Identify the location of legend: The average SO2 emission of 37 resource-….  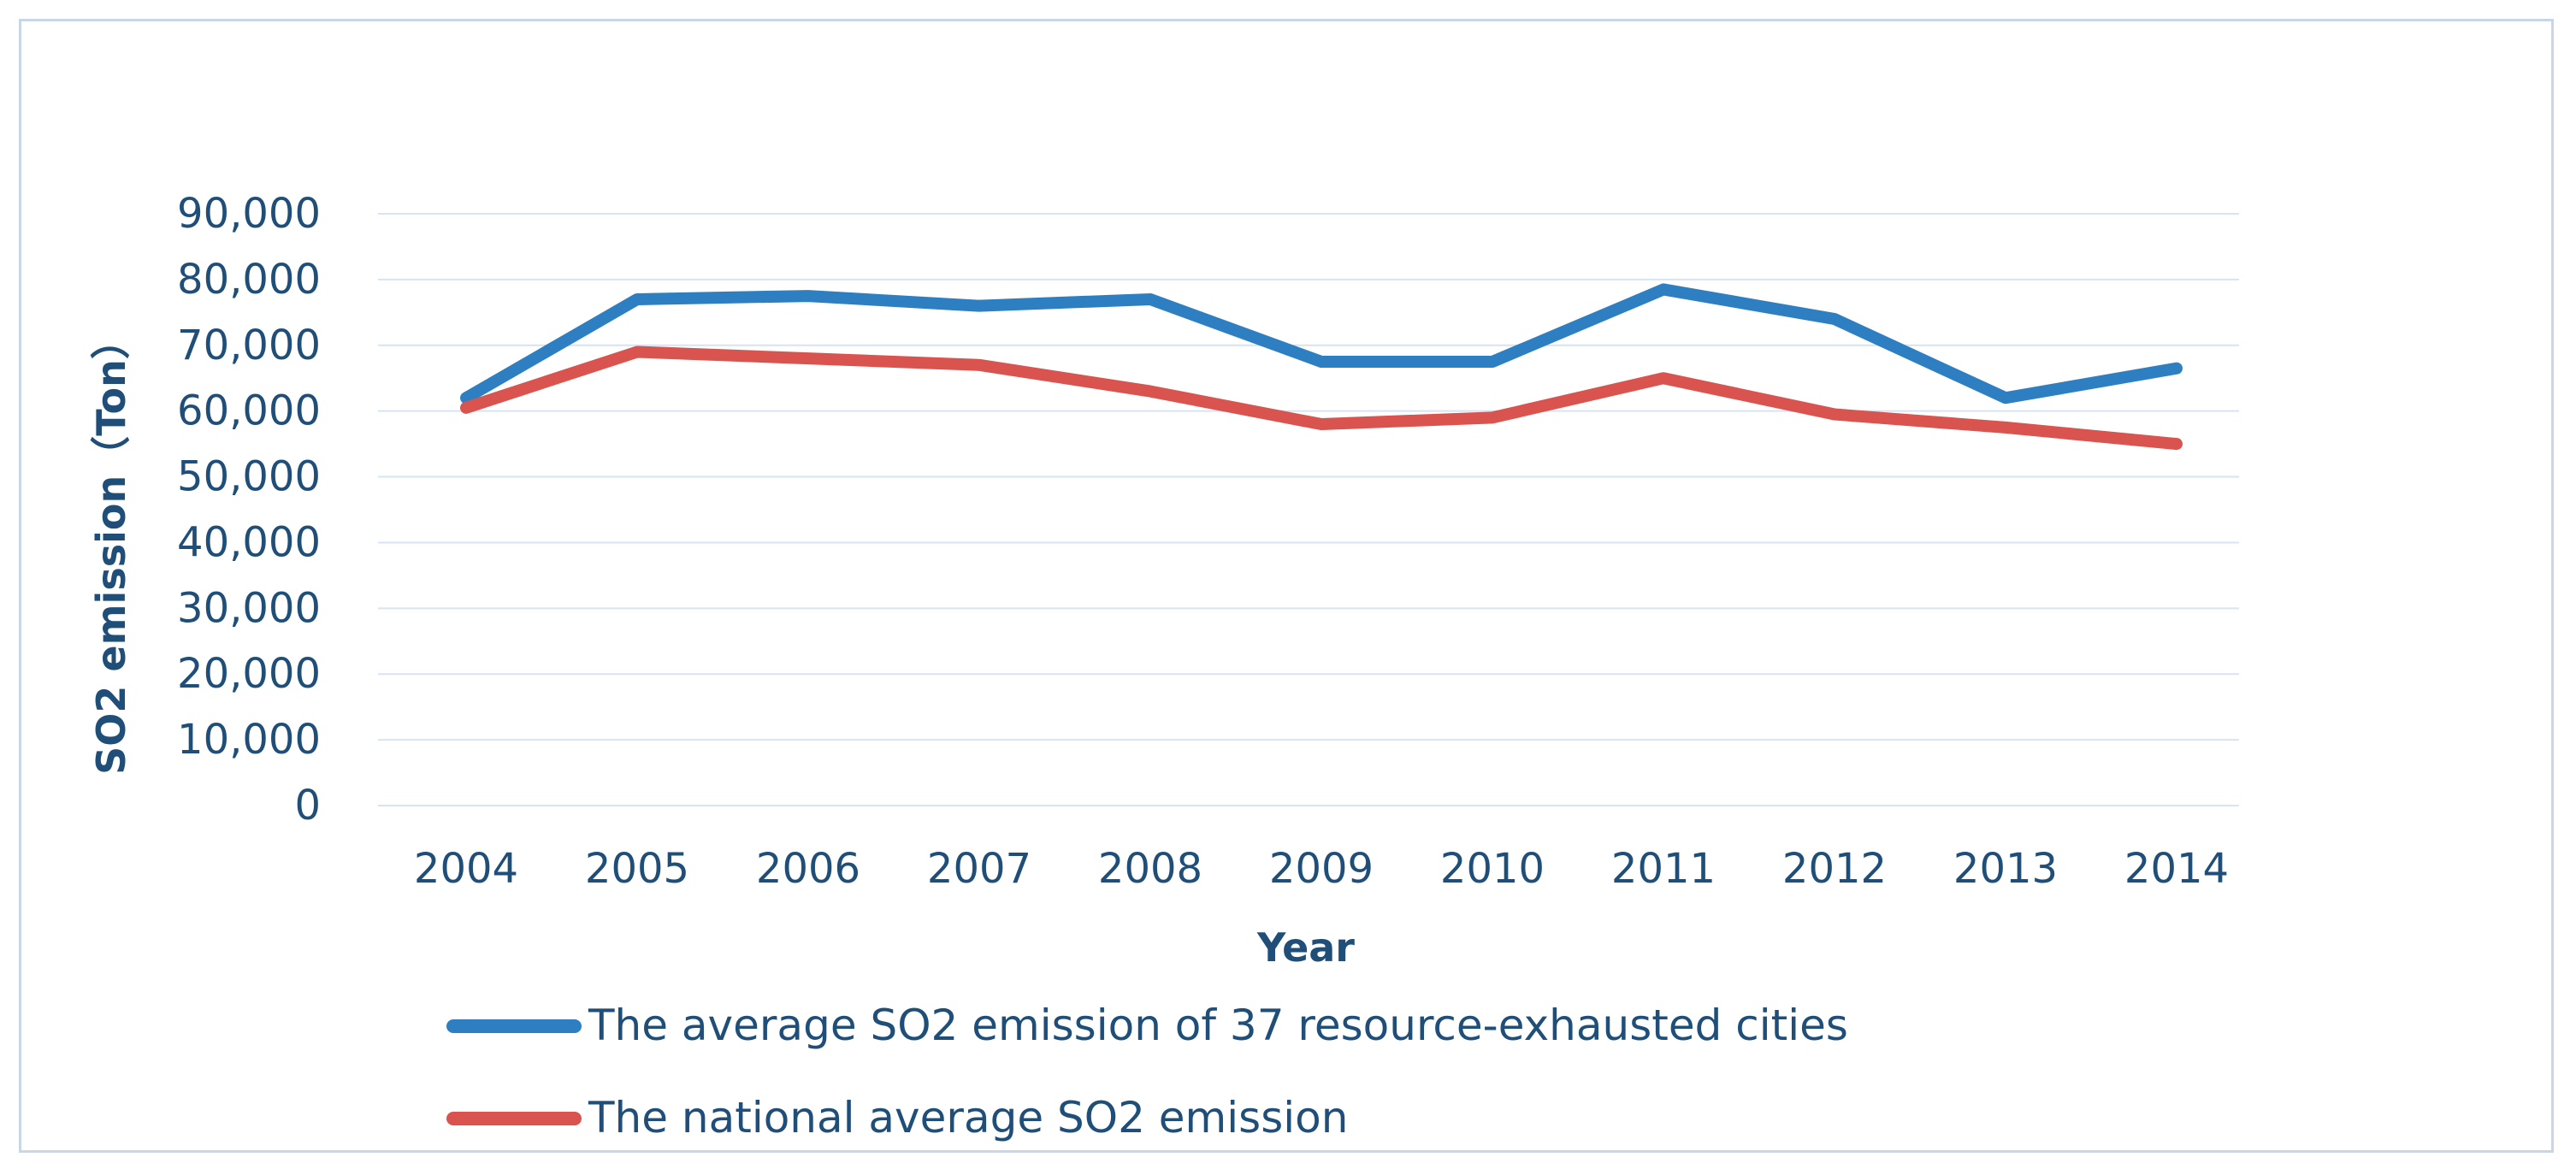
(1147, 1072).